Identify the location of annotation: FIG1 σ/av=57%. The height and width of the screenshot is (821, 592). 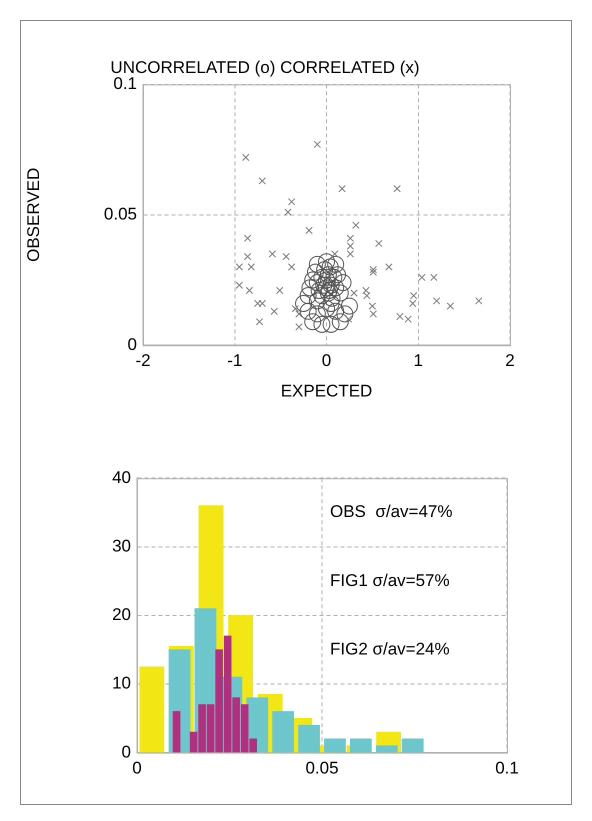
(390, 580).